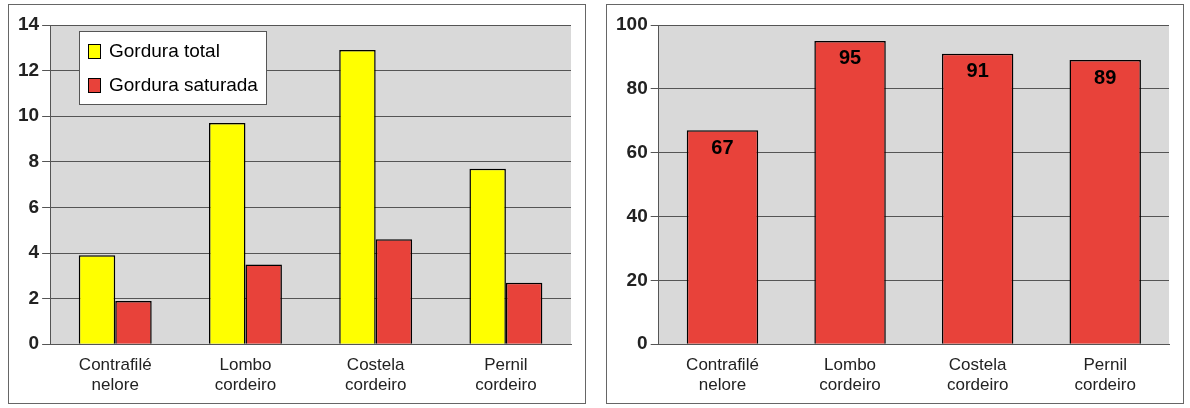 The image size is (1190, 408). What do you see at coordinates (34, 206) in the screenshot?
I see `y-tick-label: 6` at bounding box center [34, 206].